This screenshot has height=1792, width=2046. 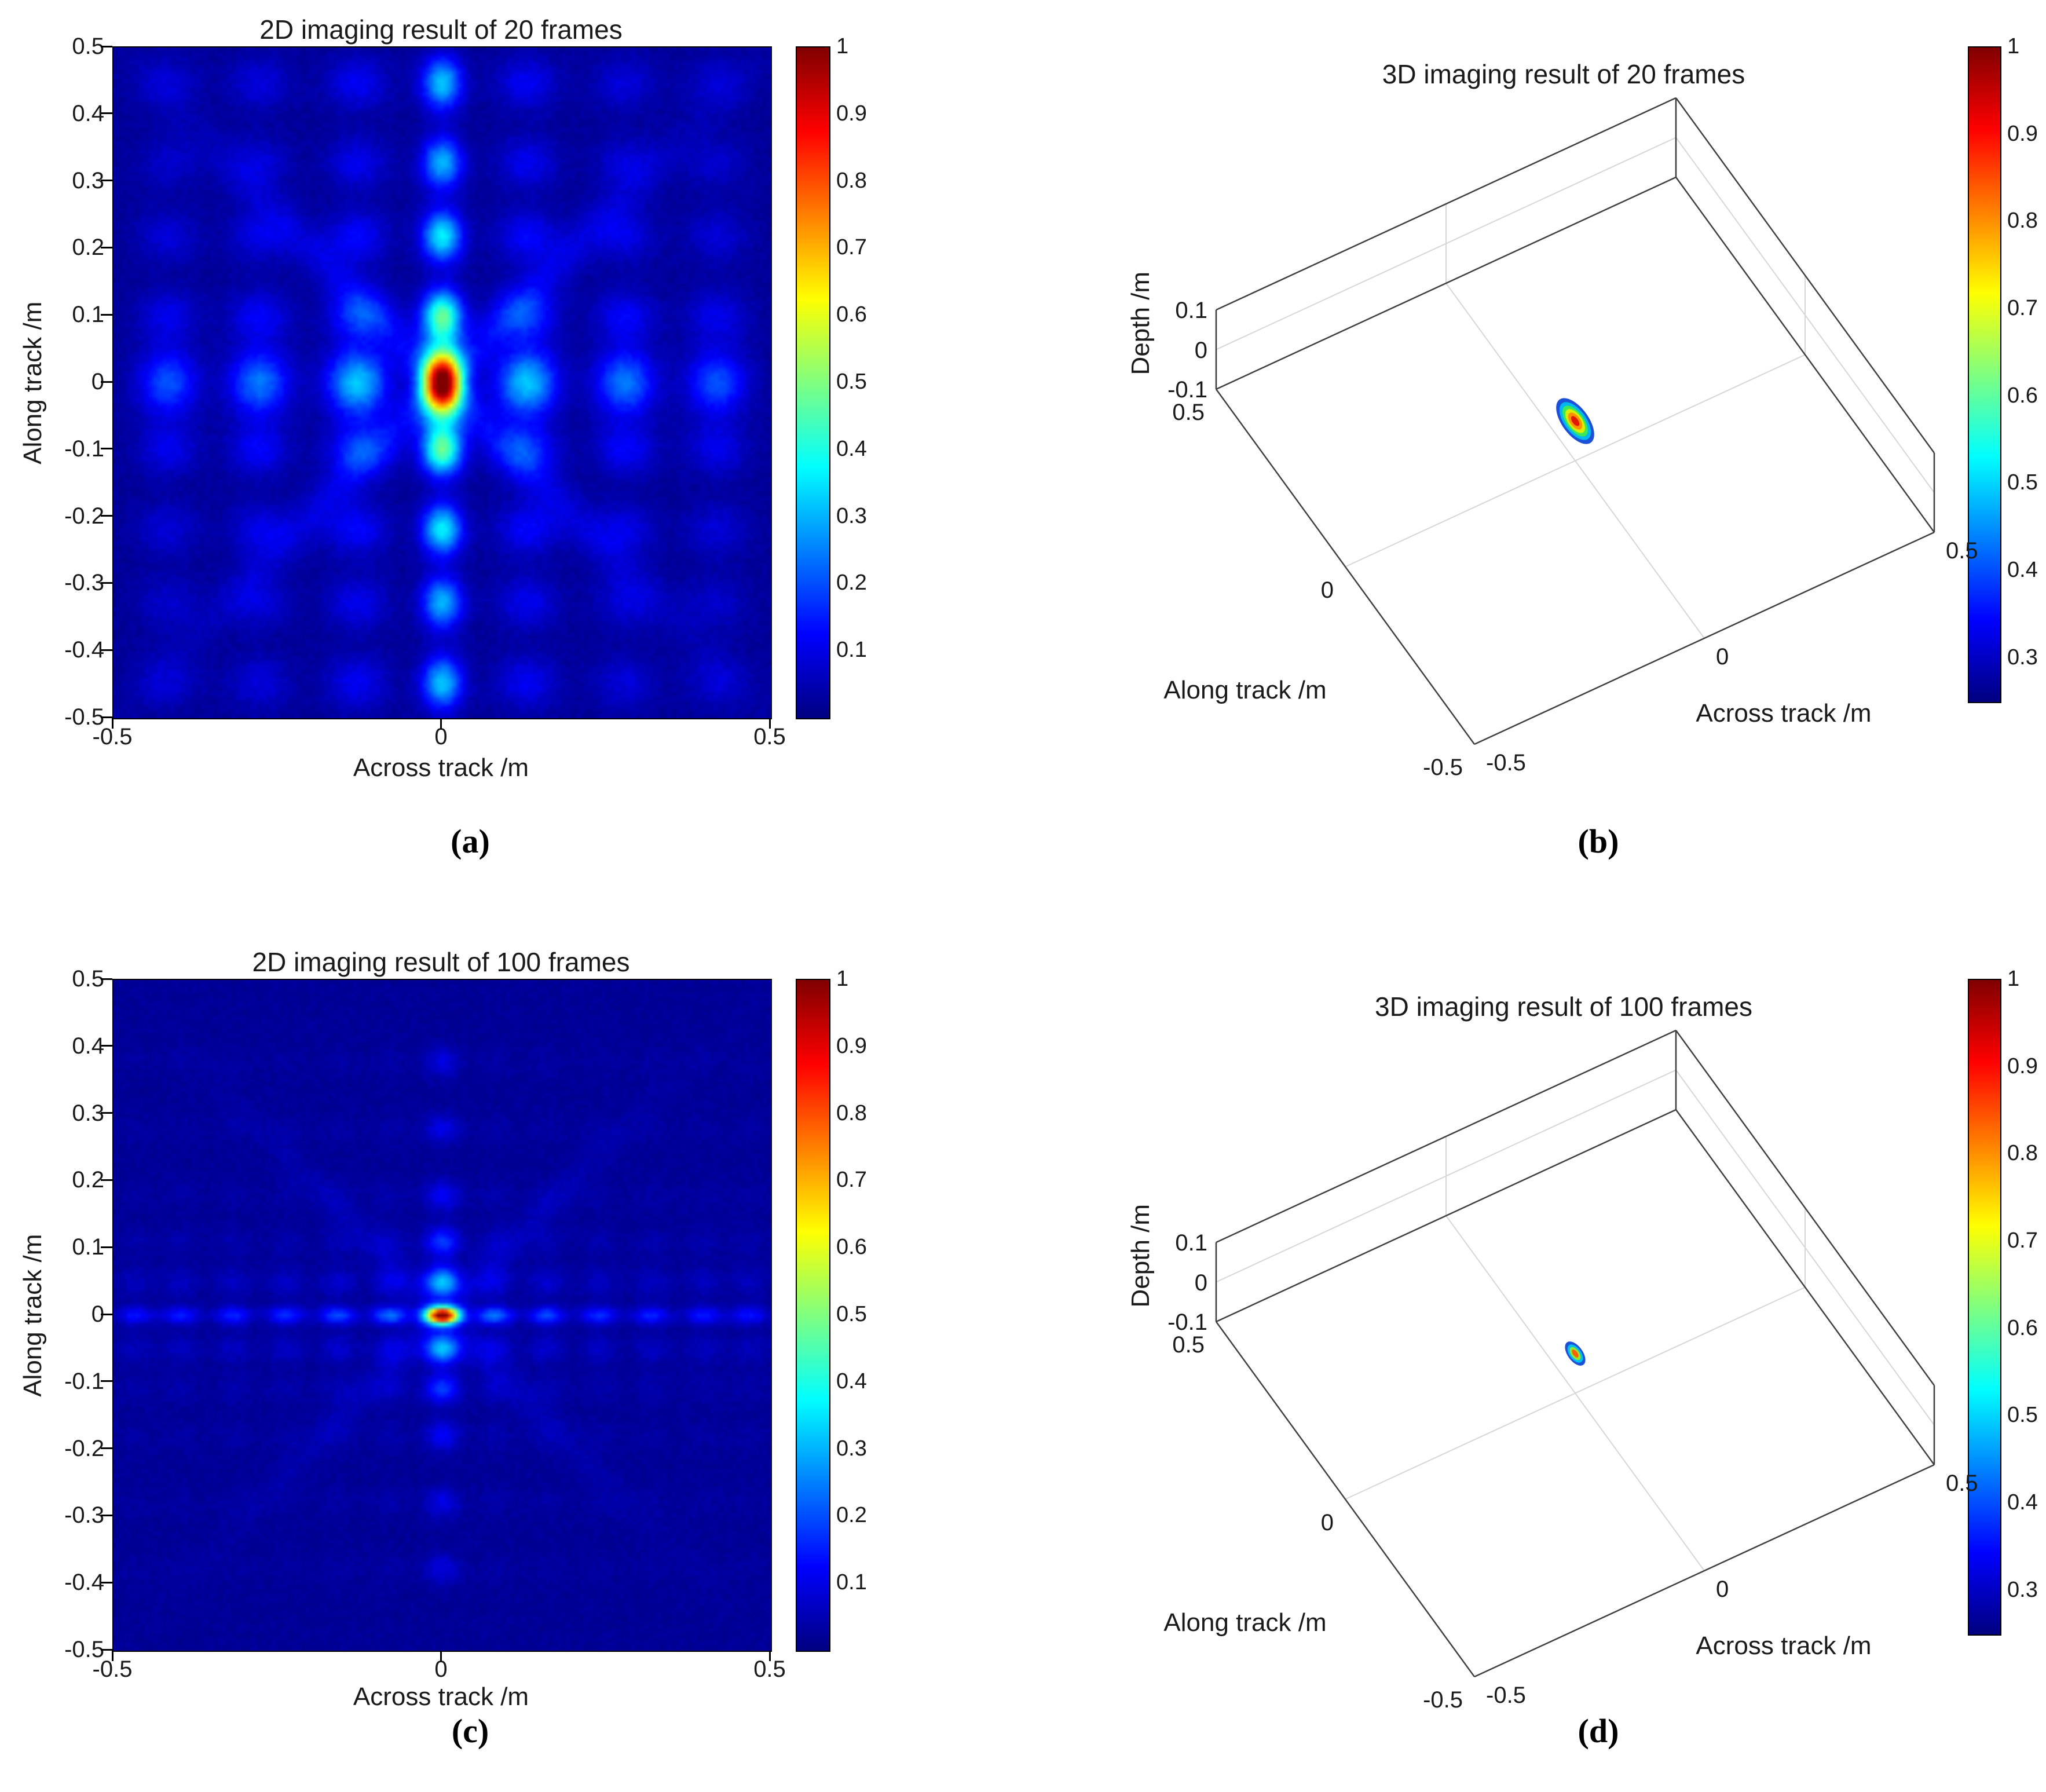 I want to click on panel-b-colorbar-tick: 0.6, so click(x=2022, y=396).